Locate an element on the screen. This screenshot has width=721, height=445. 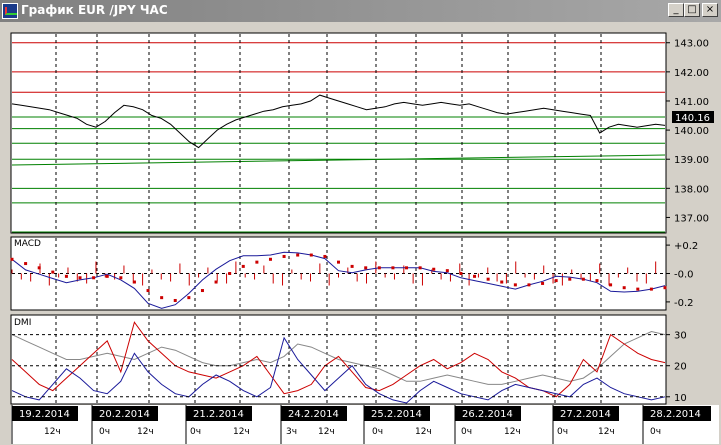
window-titlebar: График EUR /JPY ЧАС _ □ × is located at coordinates (360, 11).